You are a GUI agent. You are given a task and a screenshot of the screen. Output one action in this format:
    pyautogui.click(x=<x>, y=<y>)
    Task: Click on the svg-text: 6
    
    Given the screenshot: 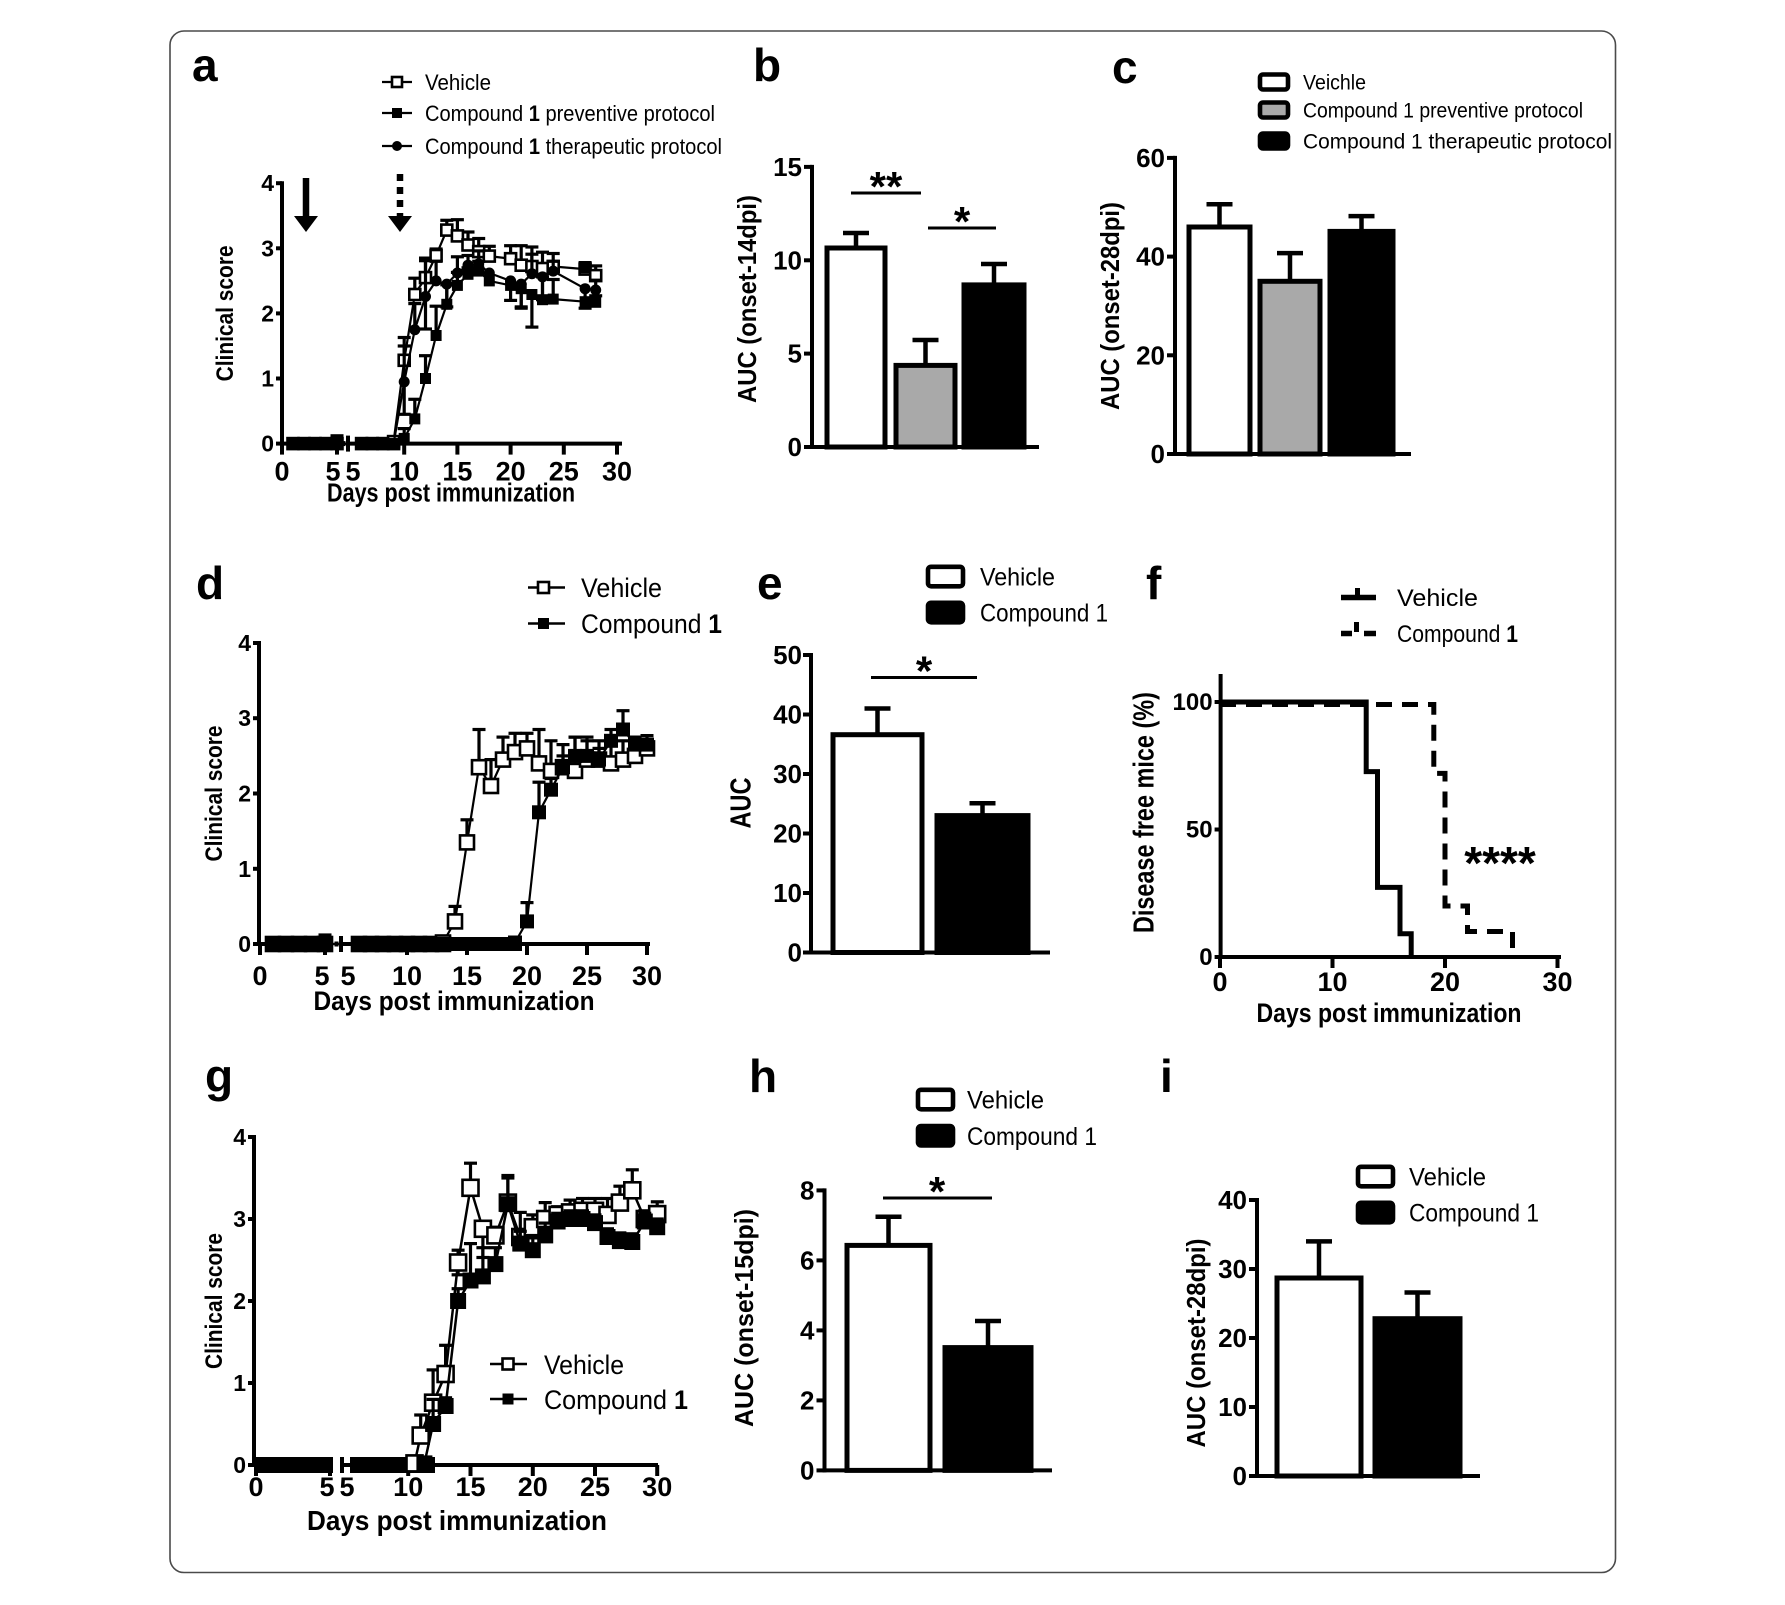 What is the action you would take?
    pyautogui.click(x=807, y=1260)
    